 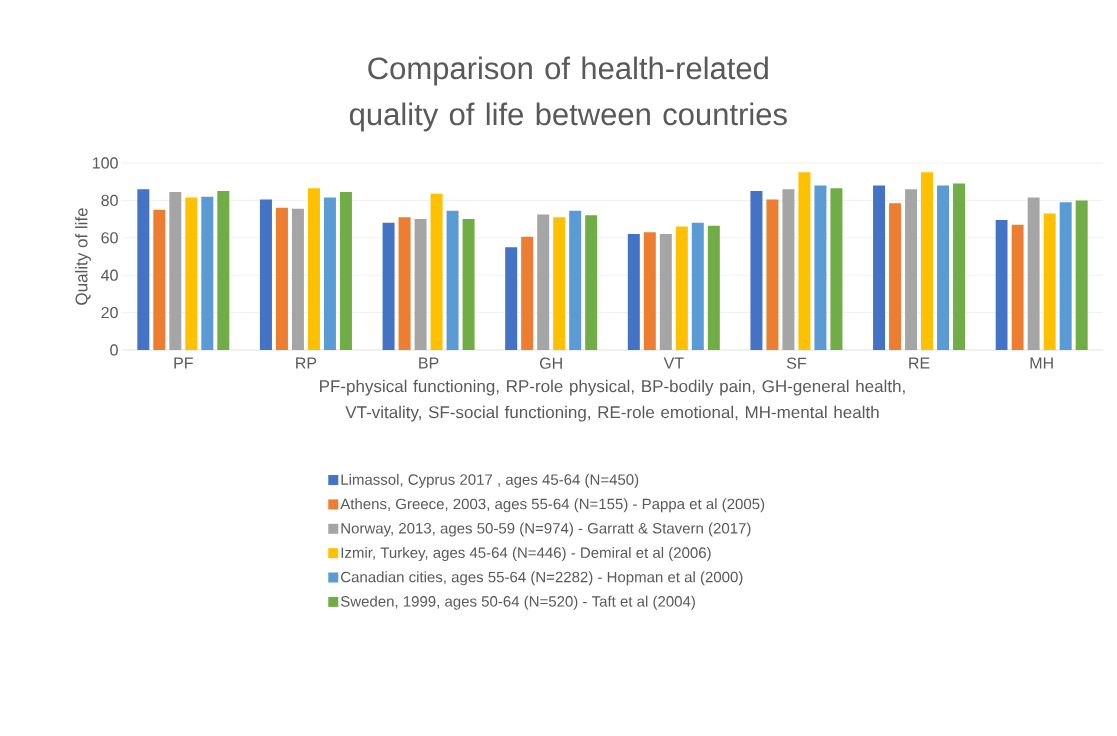 What do you see at coordinates (109, 238) in the screenshot?
I see `y-tick-label: 60` at bounding box center [109, 238].